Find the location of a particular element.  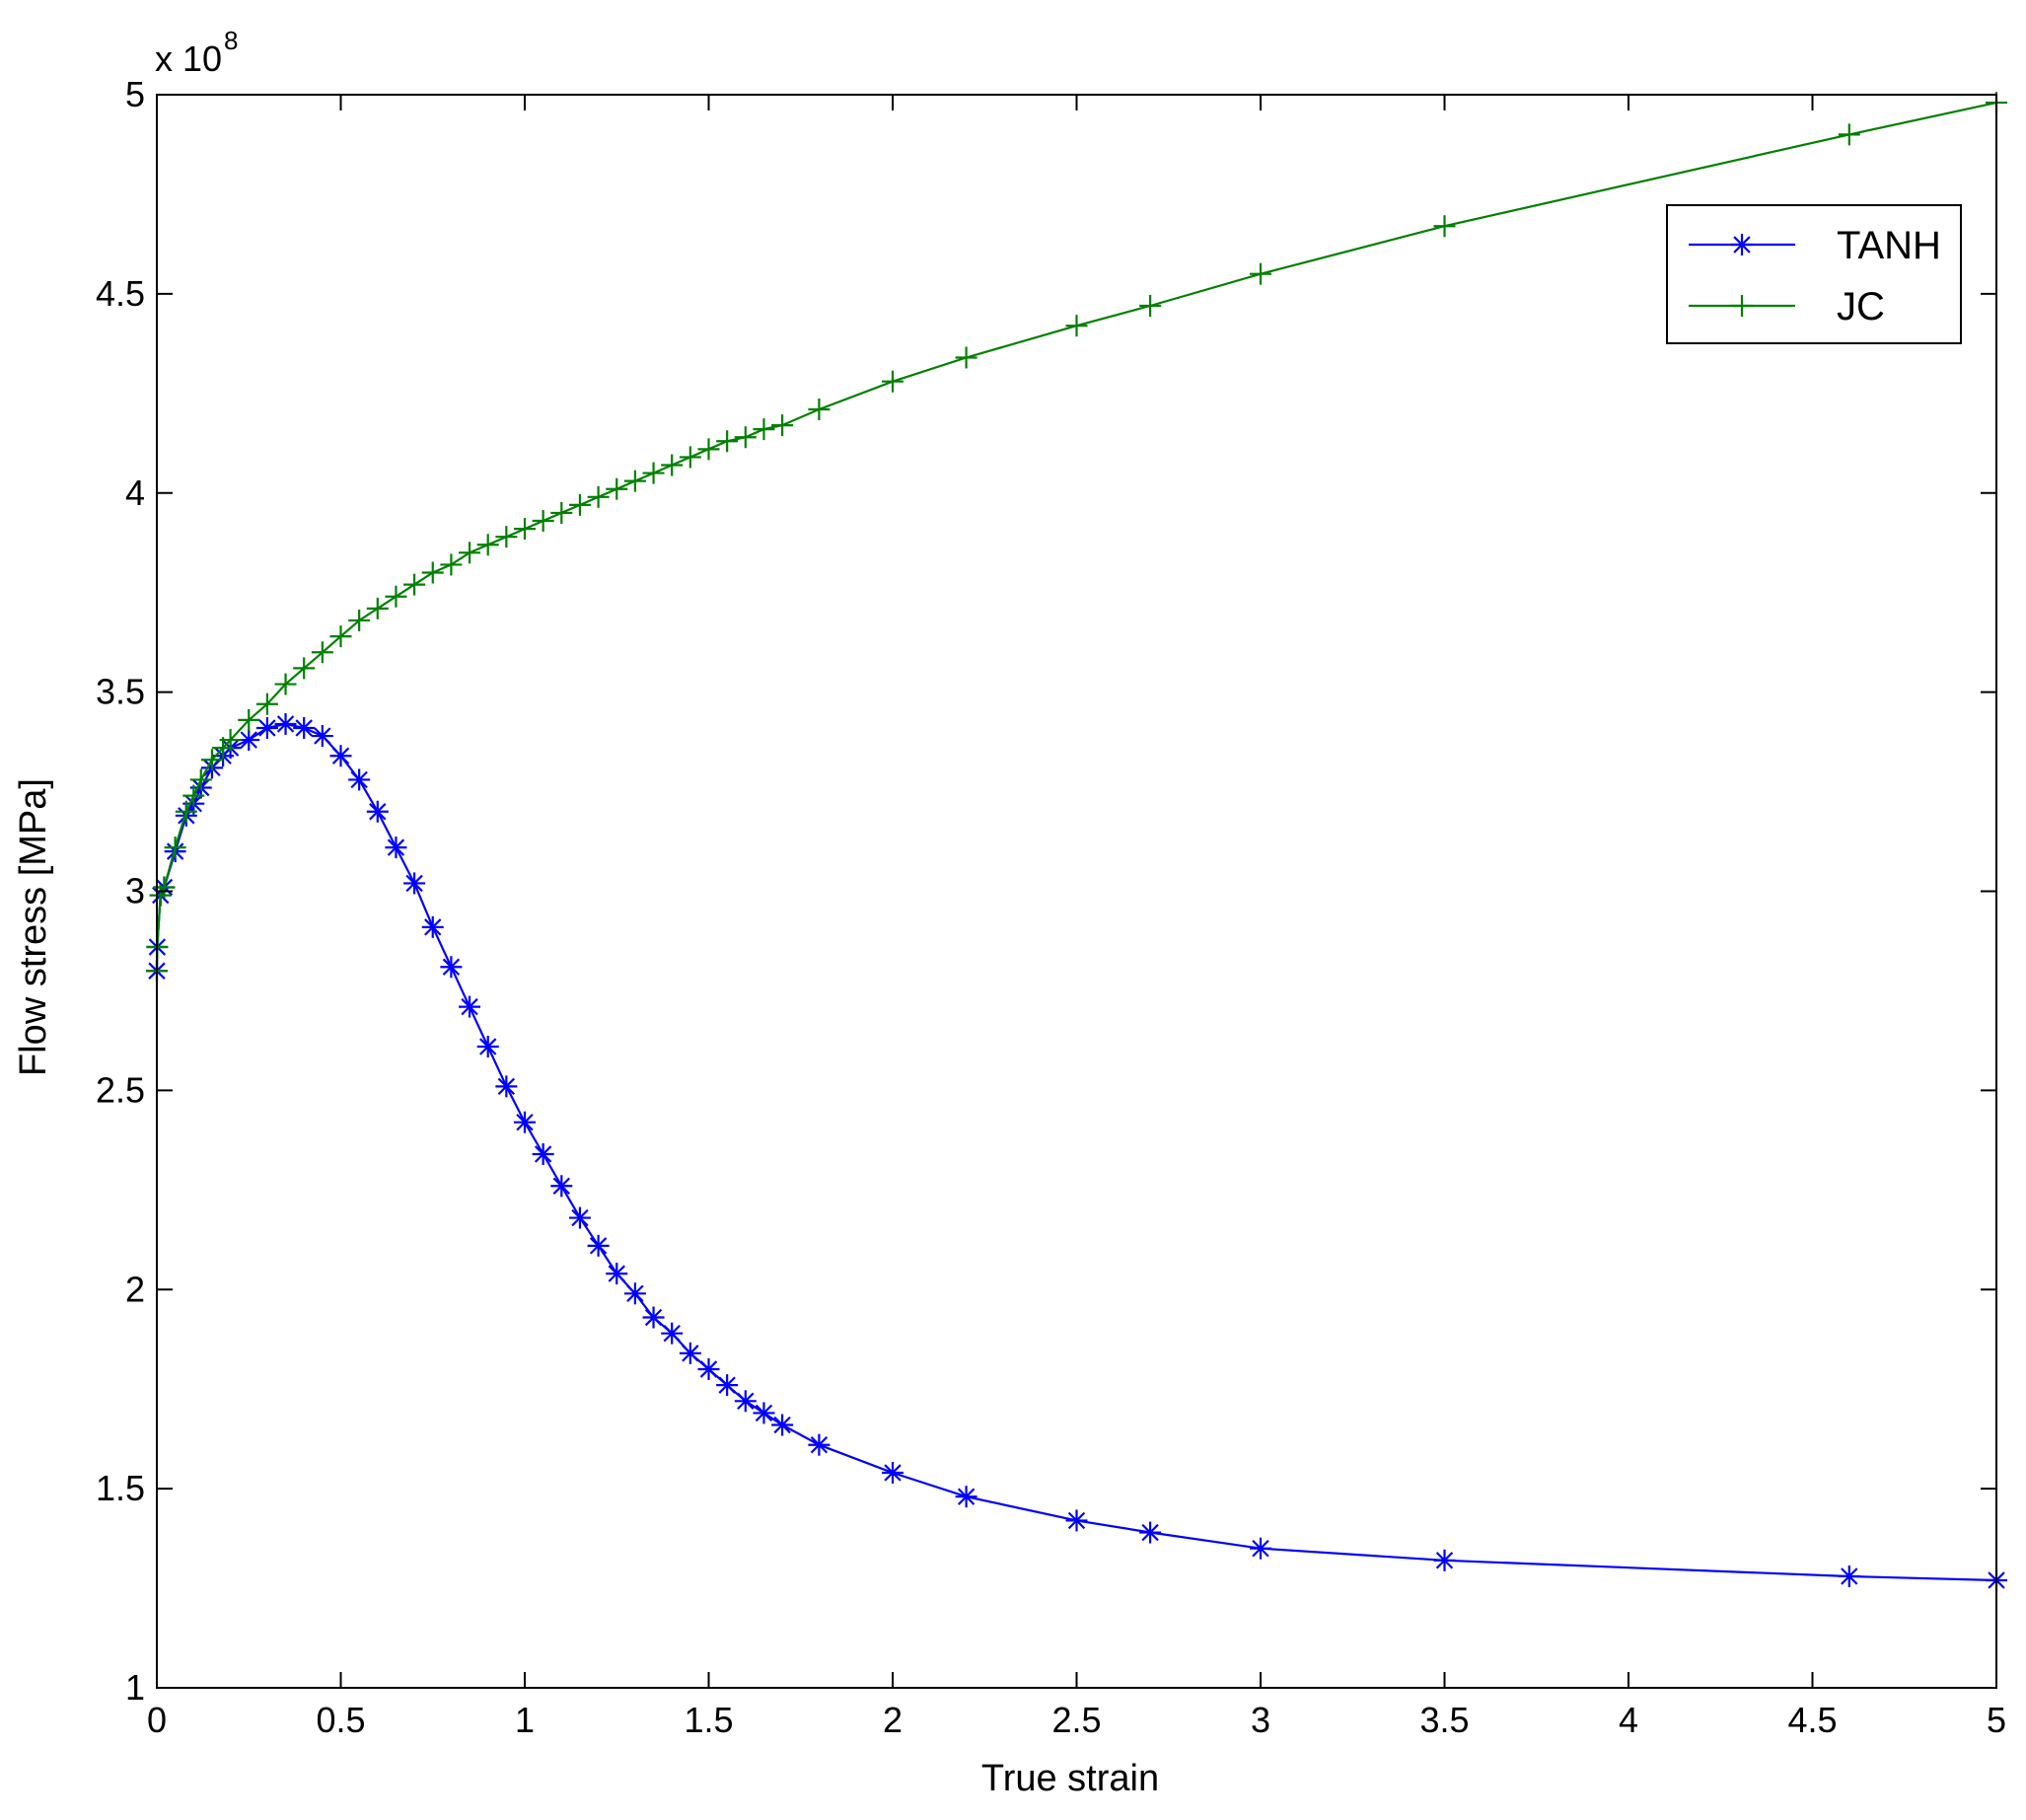

legend-marker-jc is located at coordinates (1742, 306).